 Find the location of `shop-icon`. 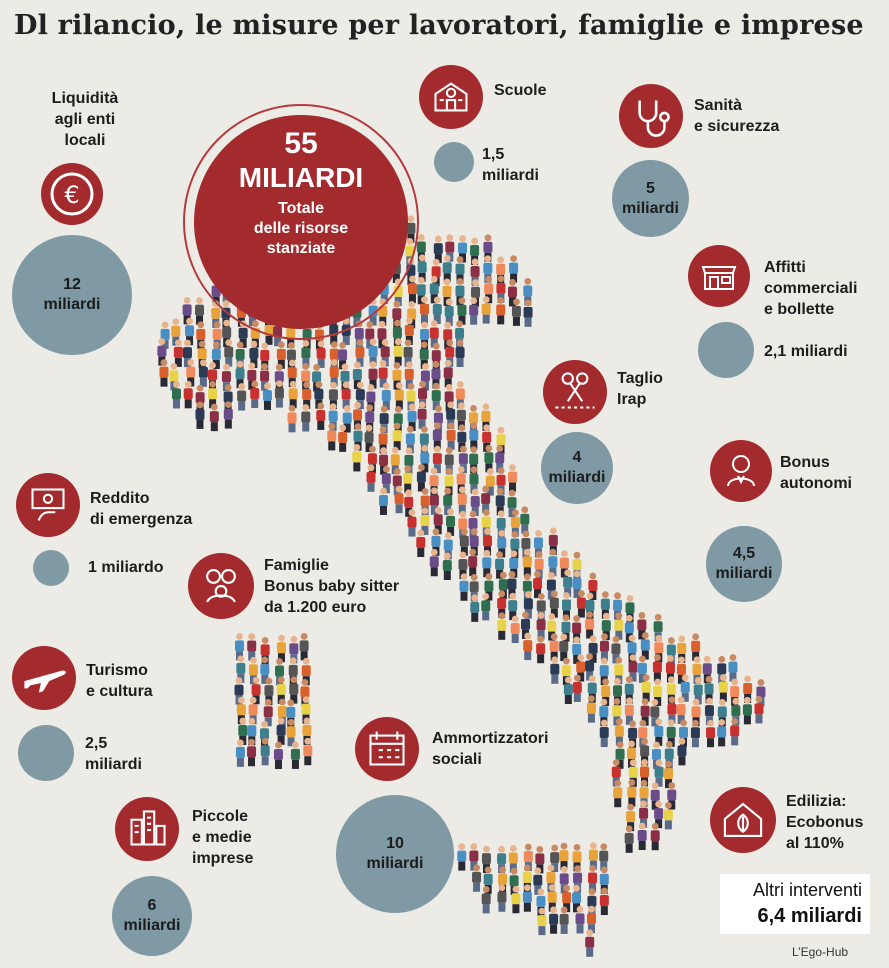

shop-icon is located at coordinates (719, 276).